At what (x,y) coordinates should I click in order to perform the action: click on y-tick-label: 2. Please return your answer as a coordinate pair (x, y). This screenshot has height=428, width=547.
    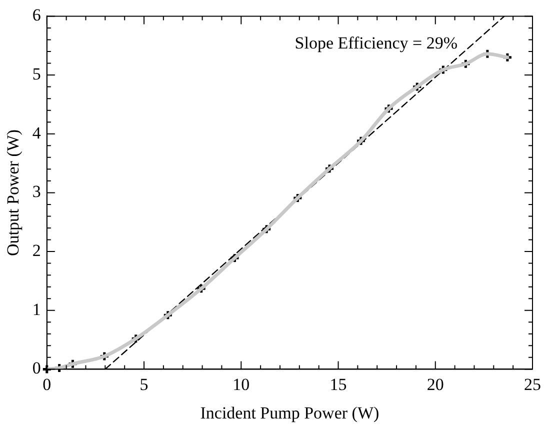
    Looking at the image, I should click on (36, 250).